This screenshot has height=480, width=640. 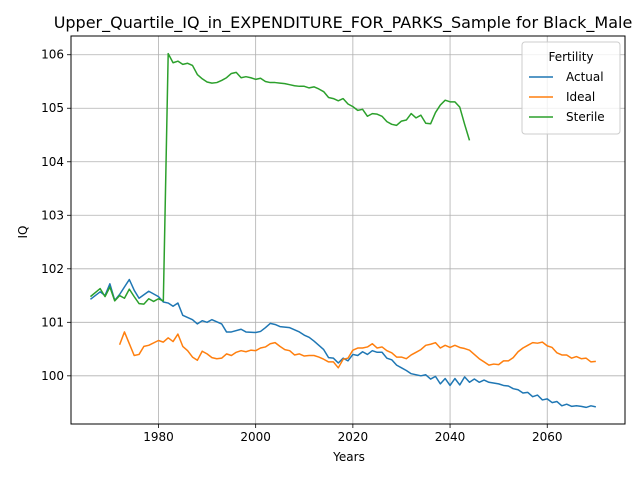 What do you see at coordinates (158, 437) in the screenshot?
I see `x-tick-label: 1980` at bounding box center [158, 437].